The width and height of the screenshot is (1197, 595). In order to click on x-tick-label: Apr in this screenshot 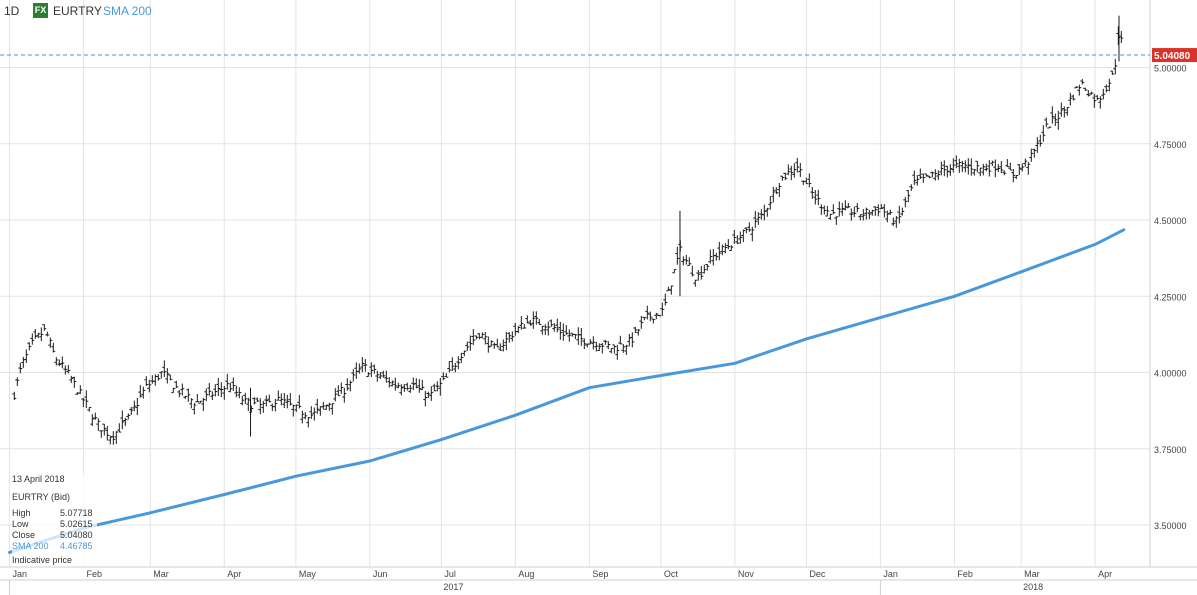, I will do `click(1105, 574)`.